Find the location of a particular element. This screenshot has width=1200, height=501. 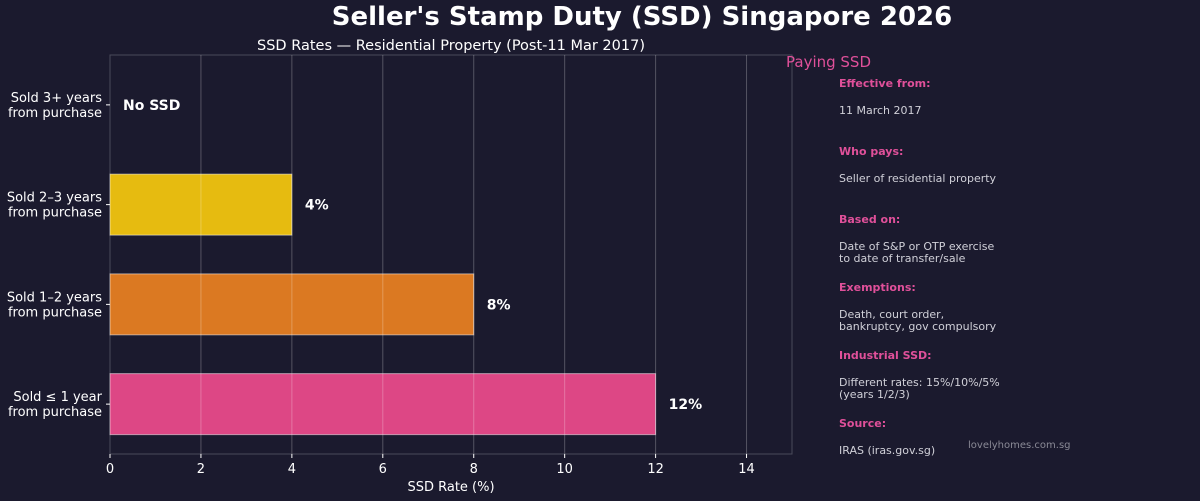

watermark: lovelyhomes.com.sg is located at coordinates (1019, 445).